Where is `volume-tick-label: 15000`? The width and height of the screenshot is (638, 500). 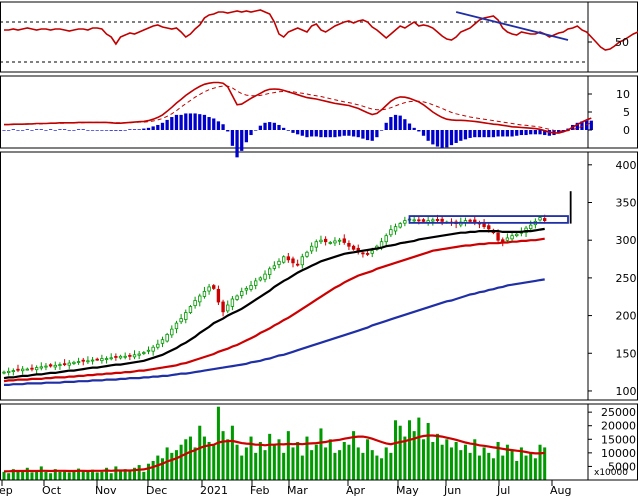 volume-tick-label: 15000 is located at coordinates (618, 439).